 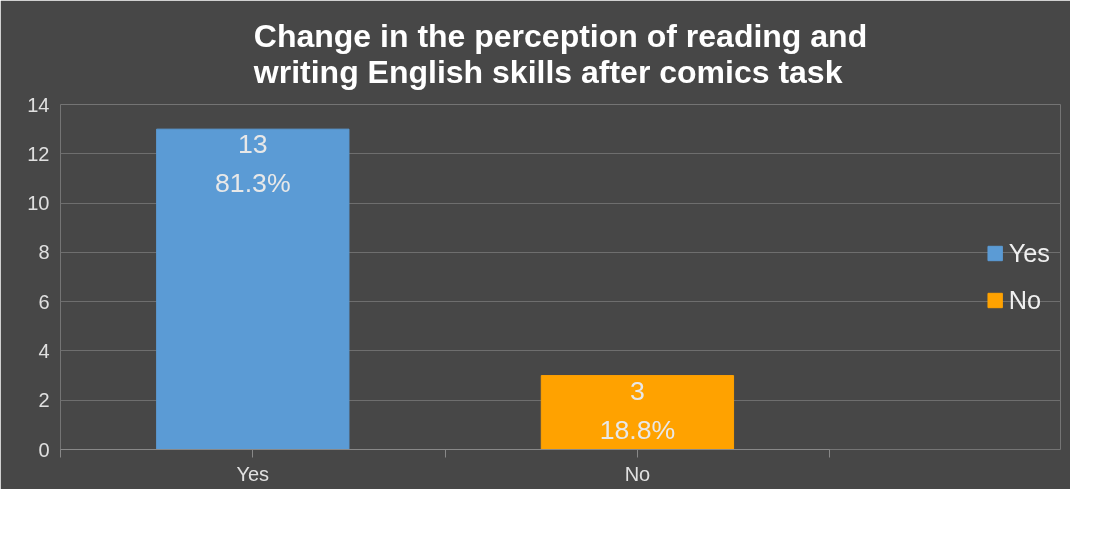 I want to click on y-tick-label: 14, so click(x=38, y=104).